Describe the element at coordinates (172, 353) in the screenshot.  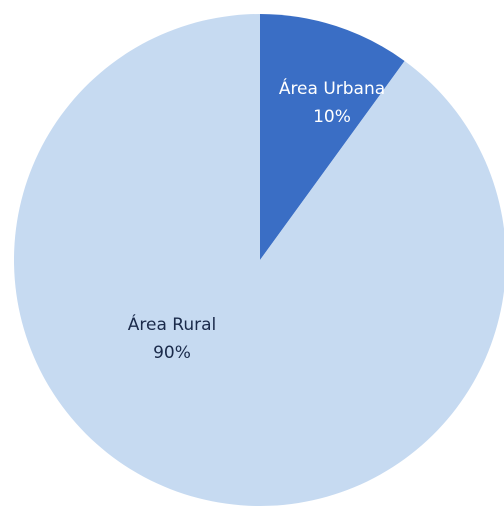
I see `slice-value-label: 90%` at that location.